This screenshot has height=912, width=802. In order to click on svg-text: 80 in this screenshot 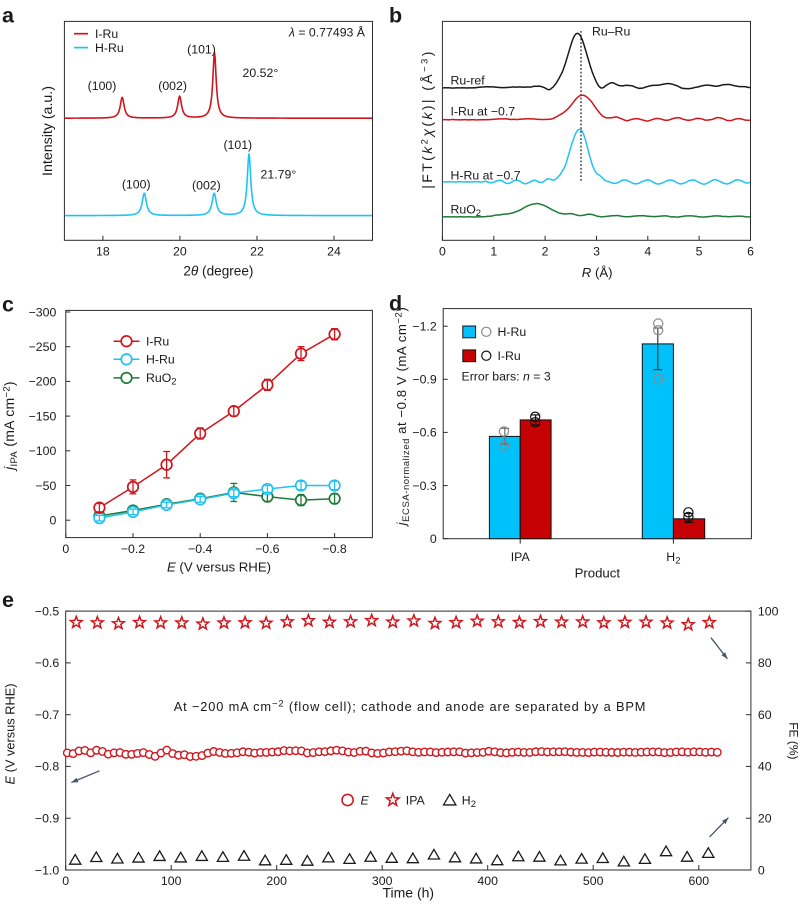, I will do `click(765, 663)`.